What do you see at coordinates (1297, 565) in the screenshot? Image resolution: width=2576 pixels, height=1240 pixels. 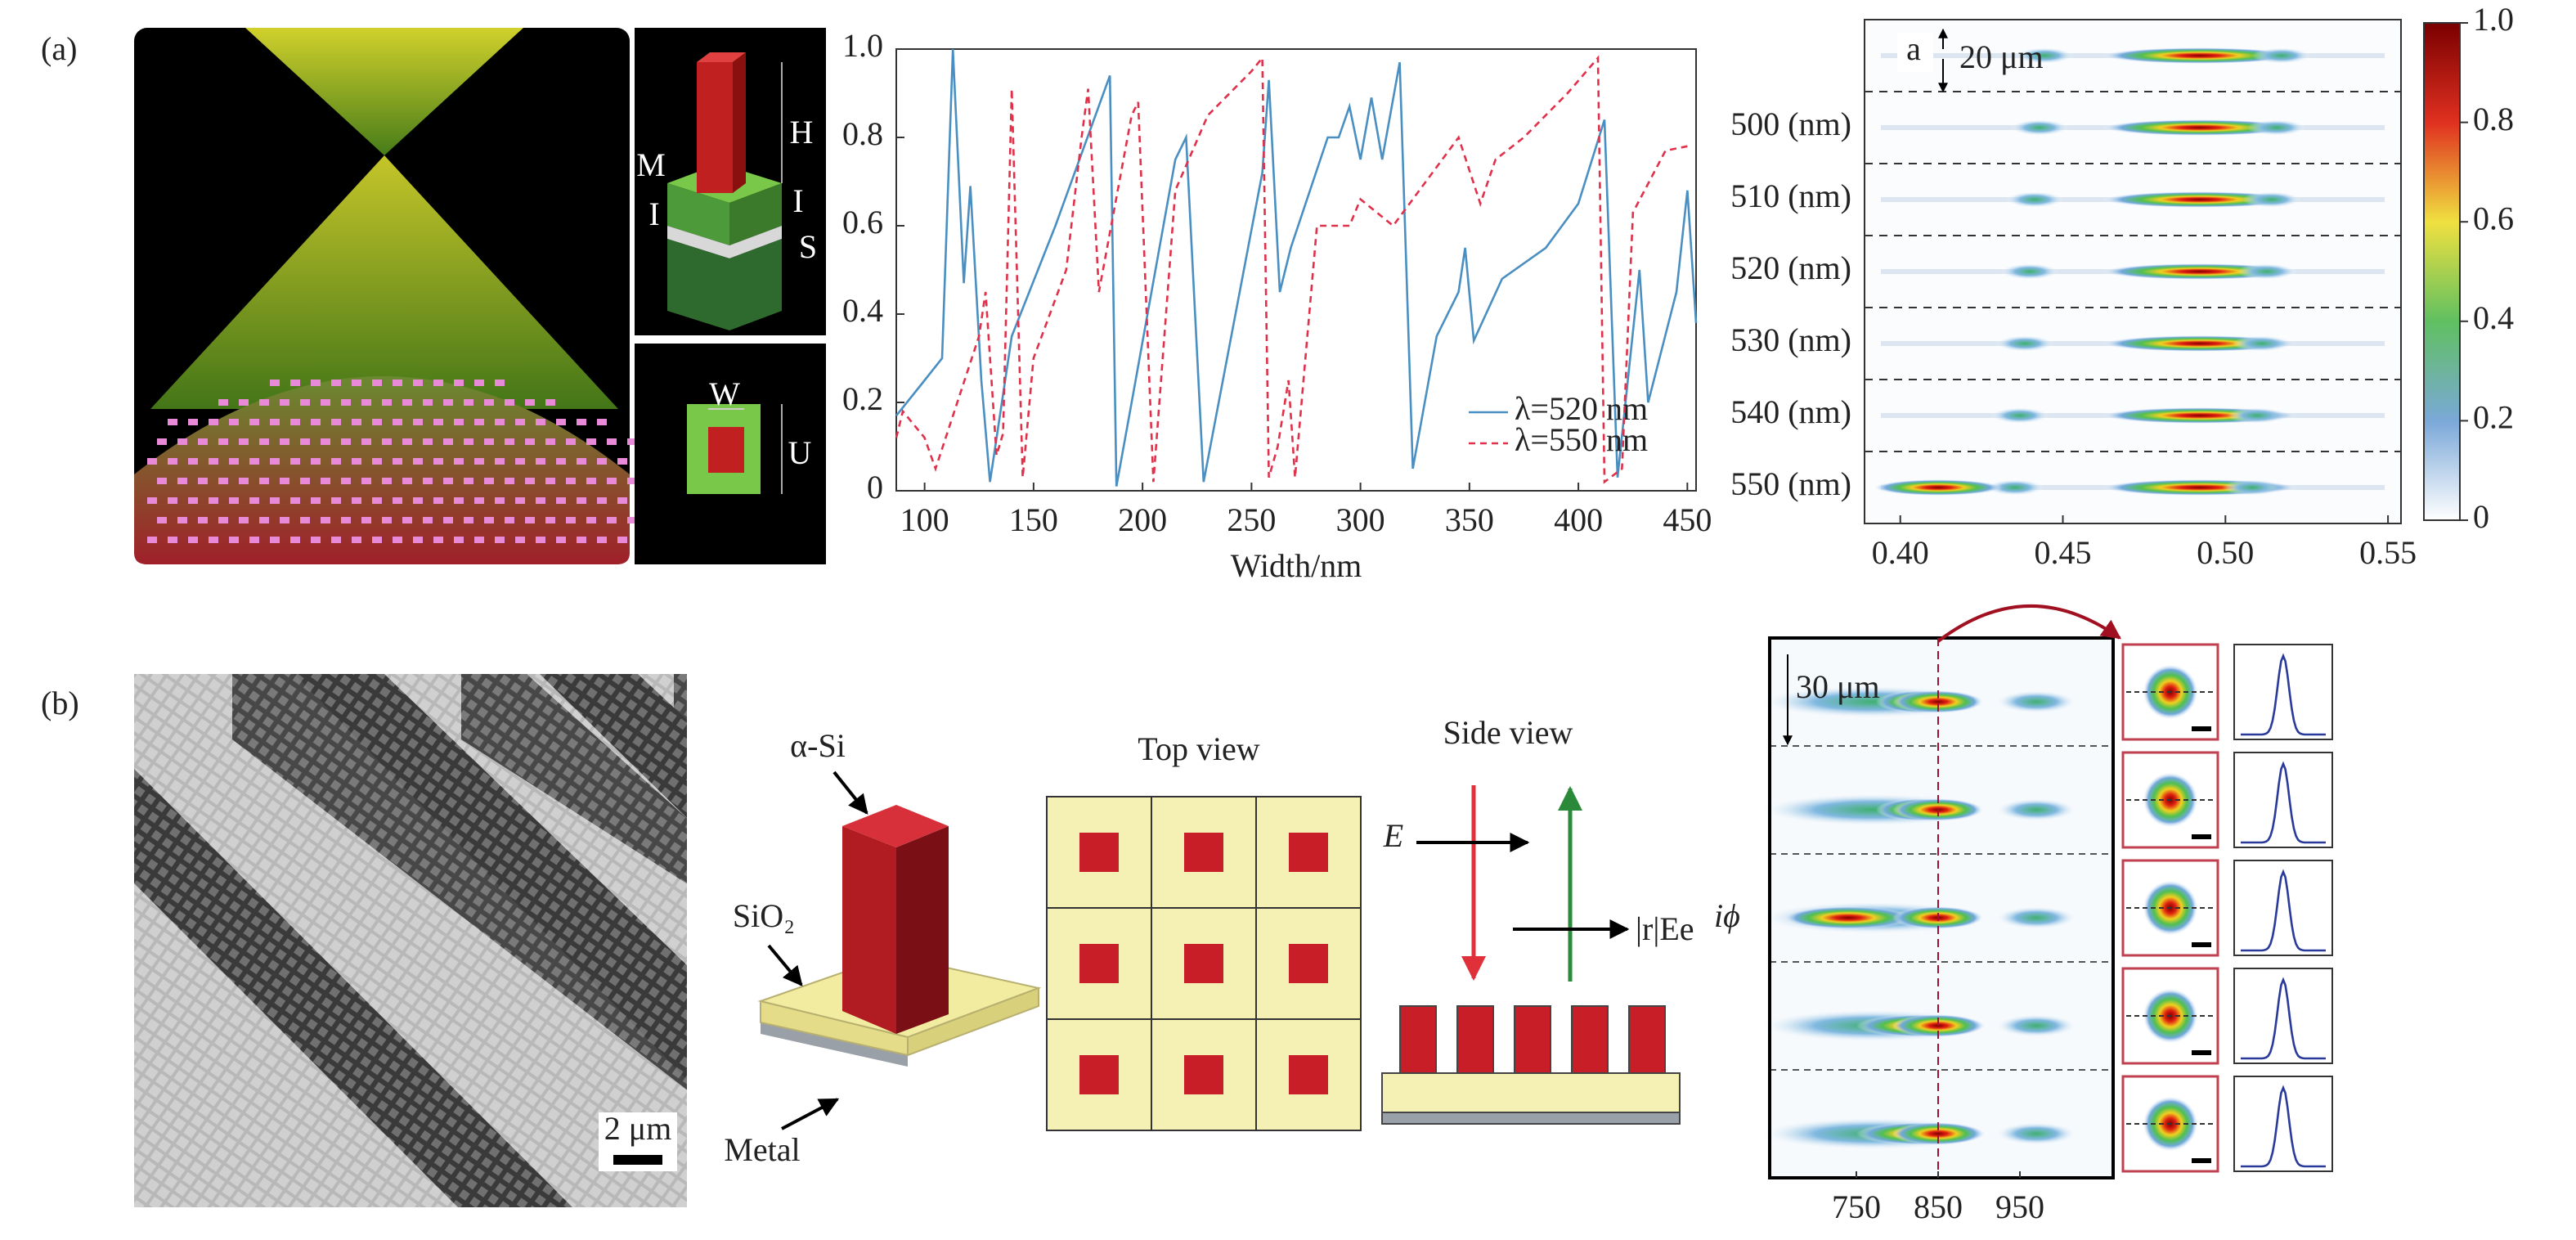 I see `x-axis-label: Width/nm` at bounding box center [1297, 565].